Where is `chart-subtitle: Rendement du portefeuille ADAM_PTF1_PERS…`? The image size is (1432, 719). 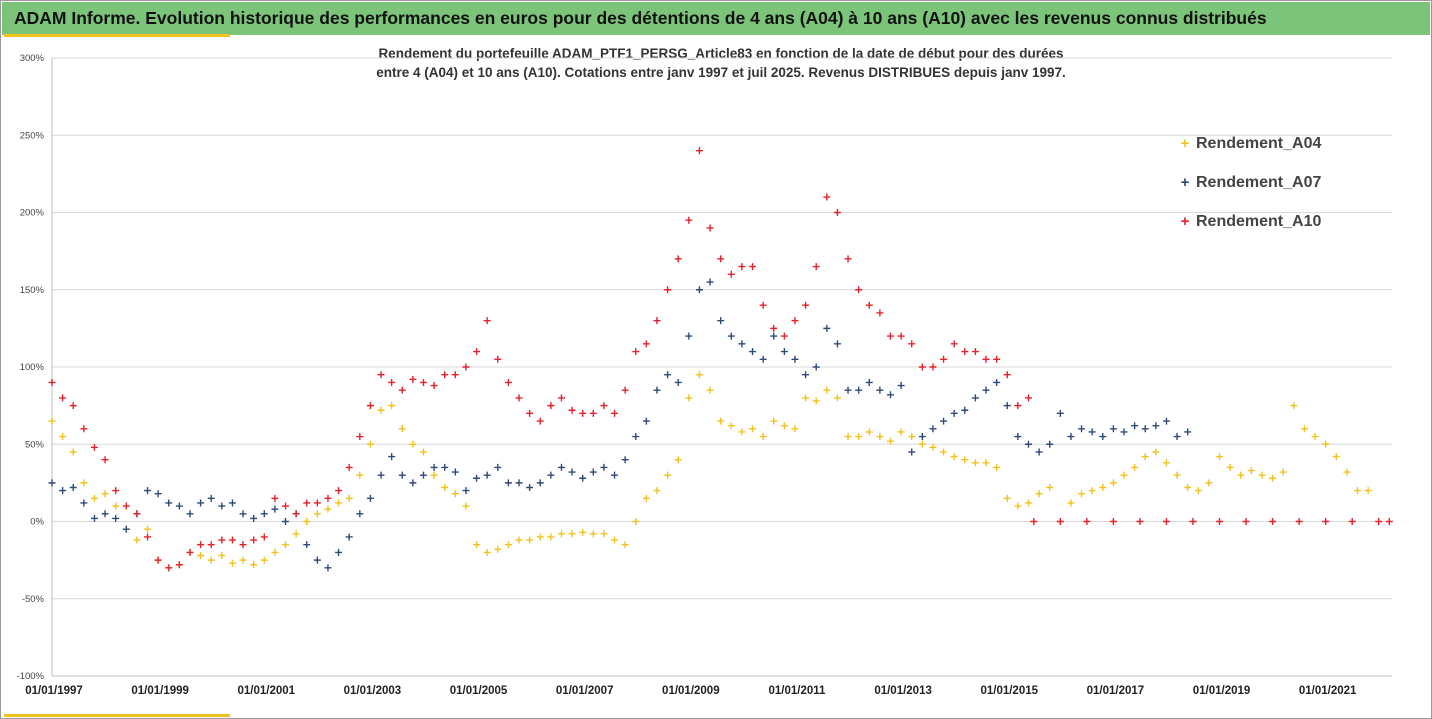 chart-subtitle: Rendement du portefeuille ADAM_PTF1_PERS… is located at coordinates (721, 63).